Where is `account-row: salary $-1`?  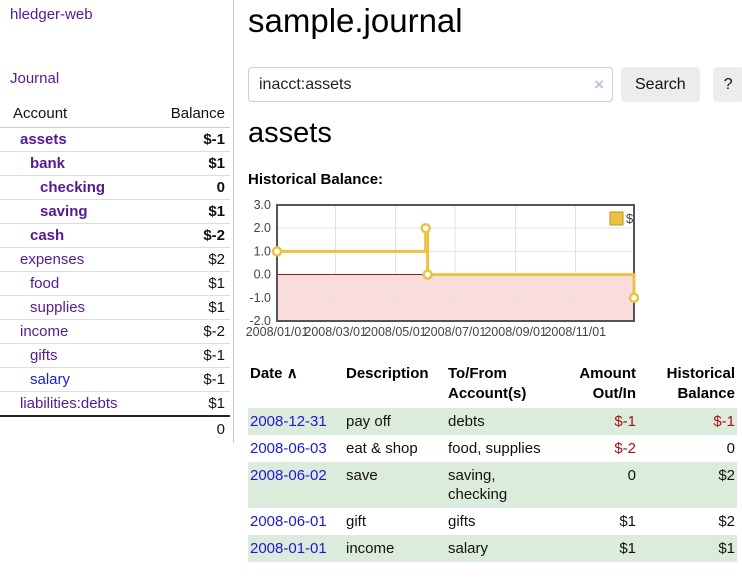
account-row: salary $-1 is located at coordinates (115, 379).